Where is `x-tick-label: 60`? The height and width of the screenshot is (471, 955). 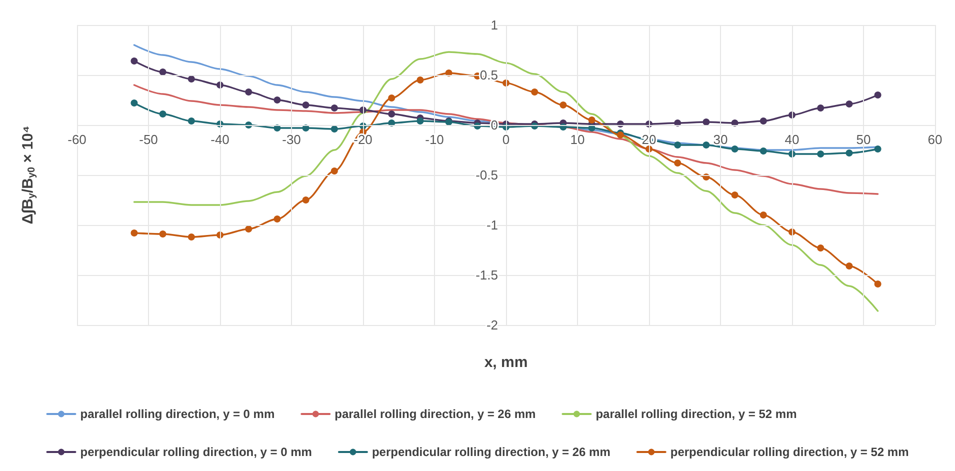
x-tick-label: 60 is located at coordinates (935, 139).